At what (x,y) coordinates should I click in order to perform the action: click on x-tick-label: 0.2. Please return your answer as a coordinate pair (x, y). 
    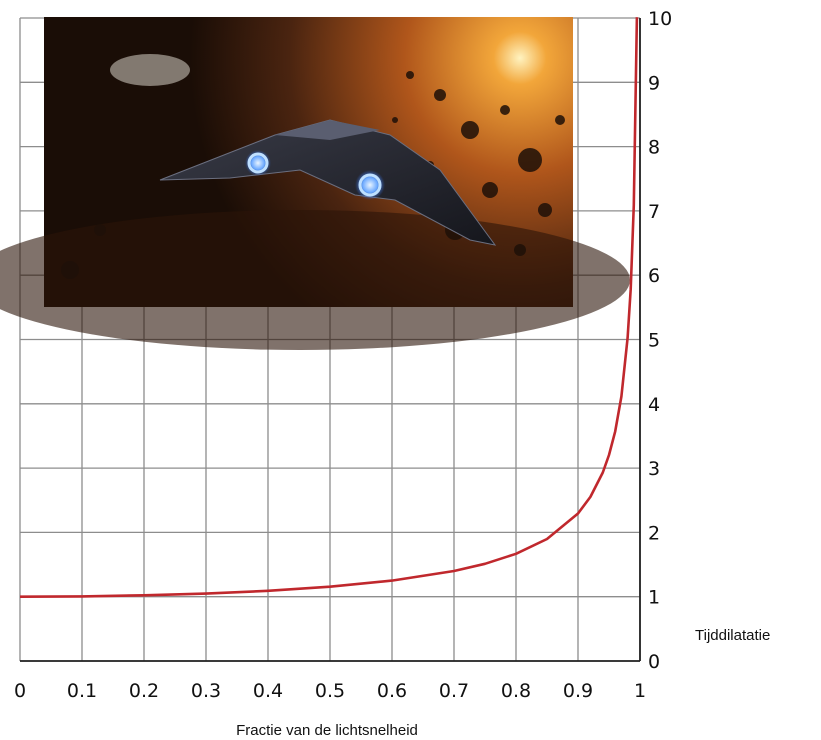
    Looking at the image, I should click on (144, 691).